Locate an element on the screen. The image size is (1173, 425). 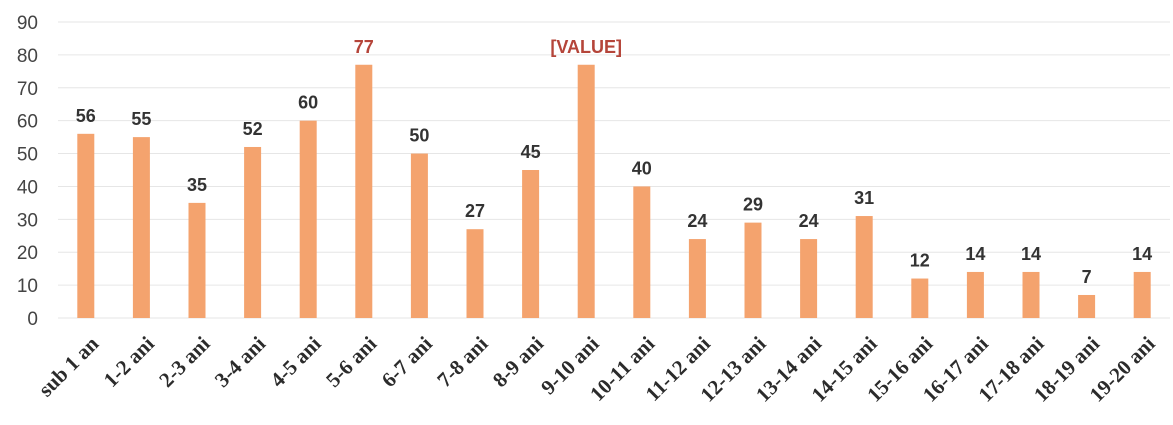
data-label: 55 is located at coordinates (141, 119).